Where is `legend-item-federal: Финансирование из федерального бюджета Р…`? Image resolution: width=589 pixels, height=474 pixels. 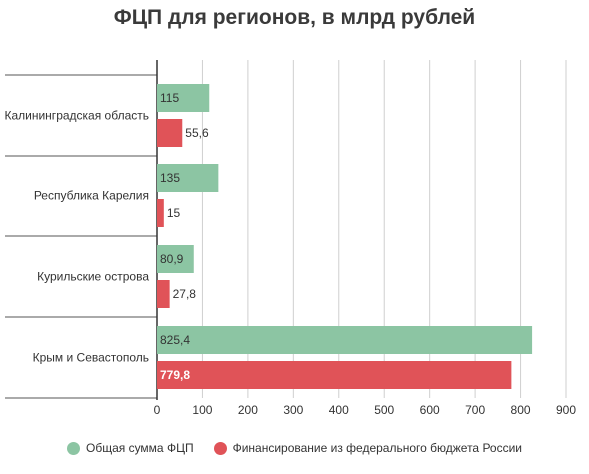 legend-item-federal: Финансирование из федерального бюджета Р… is located at coordinates (367, 448).